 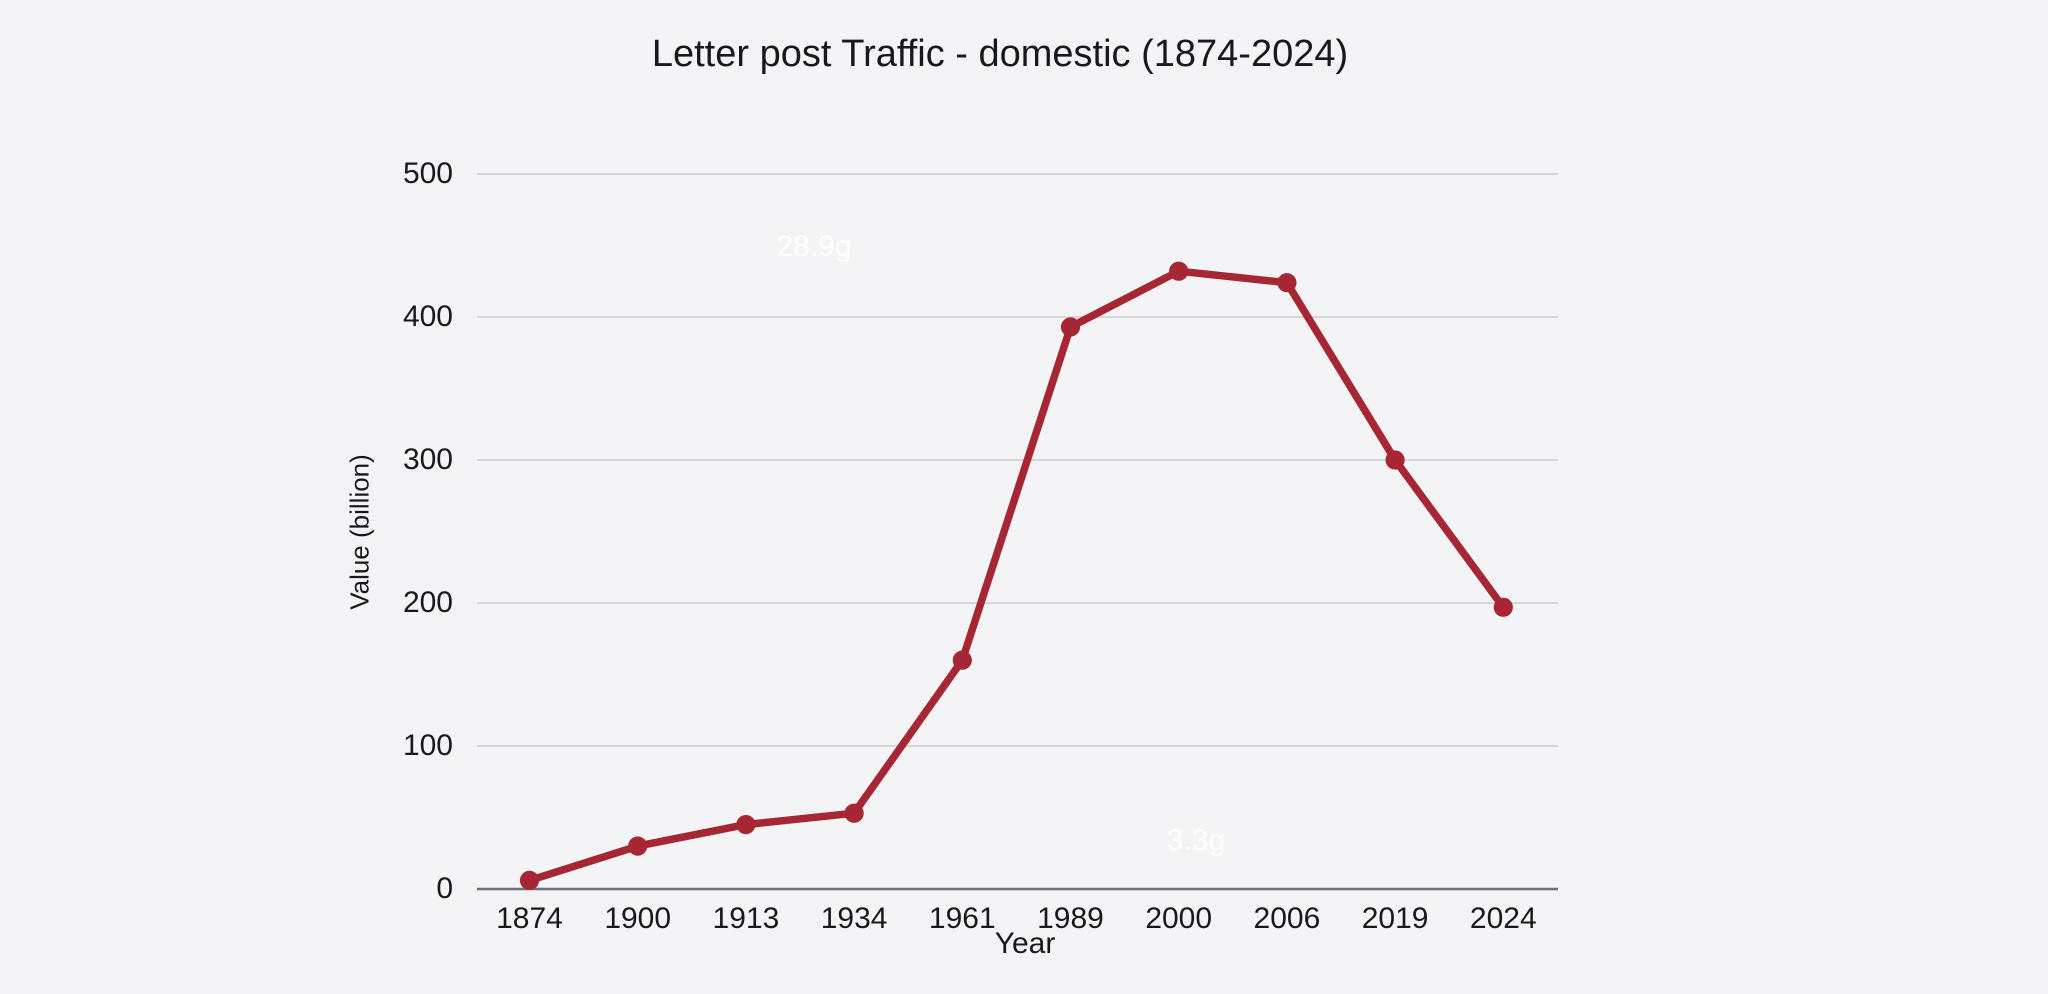 What do you see at coordinates (427, 173) in the screenshot?
I see `y-tick-label-500: 500` at bounding box center [427, 173].